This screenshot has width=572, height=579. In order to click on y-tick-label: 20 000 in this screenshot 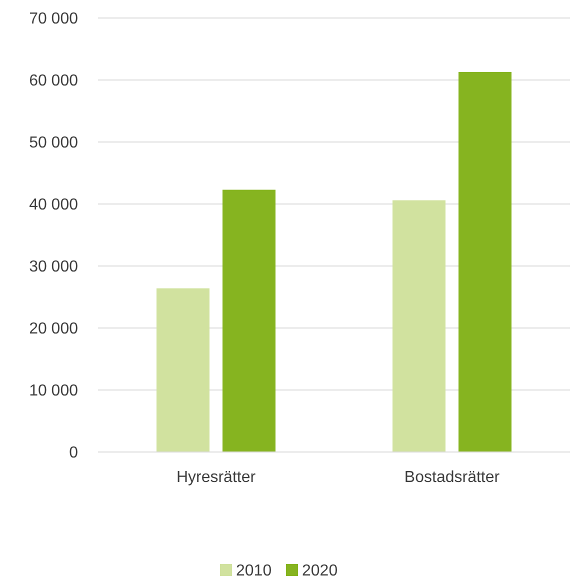, I will do `click(53, 329)`.